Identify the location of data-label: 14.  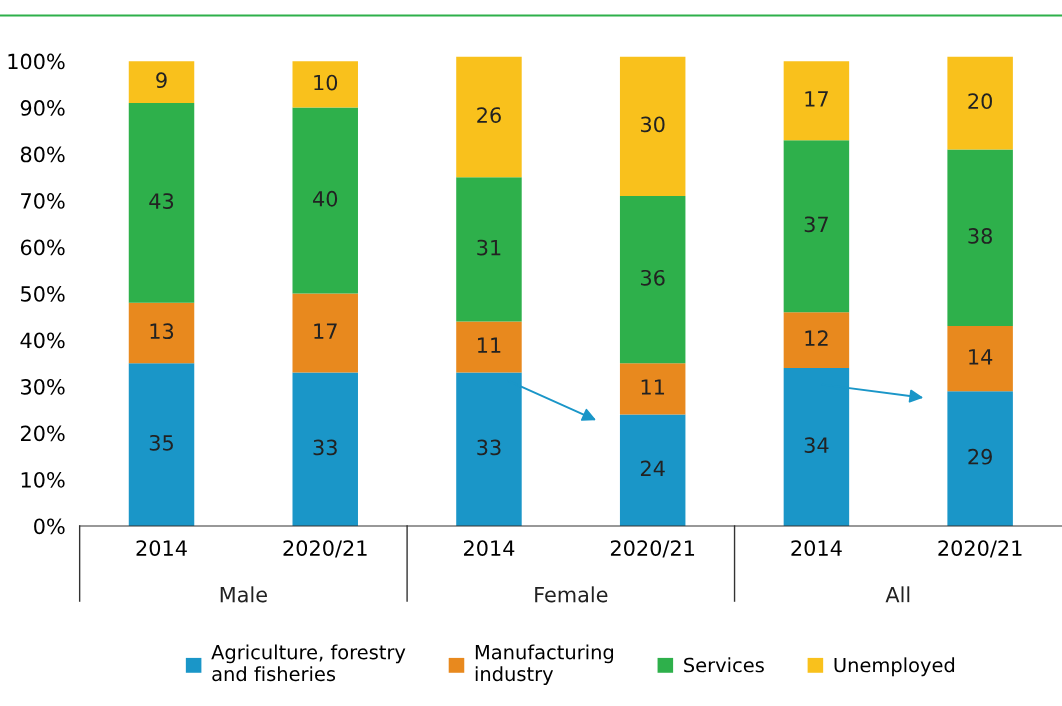
(981, 357).